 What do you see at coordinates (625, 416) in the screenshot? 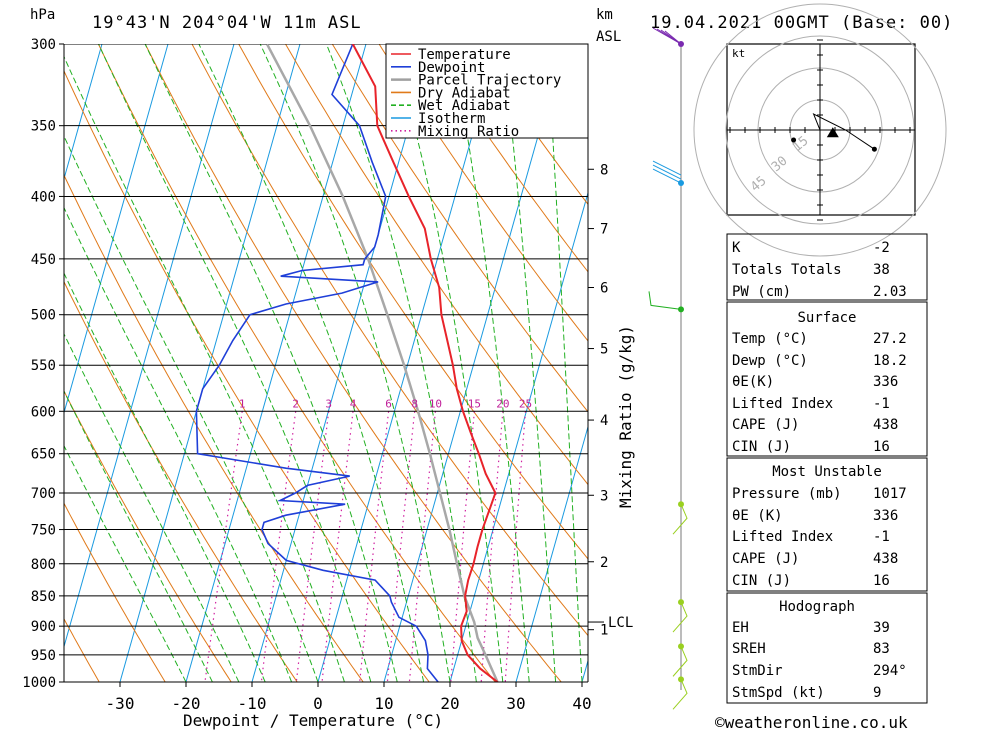
I see `mixing-ratio-axis-title: Mixing Ratio (g/kg)` at bounding box center [625, 416].